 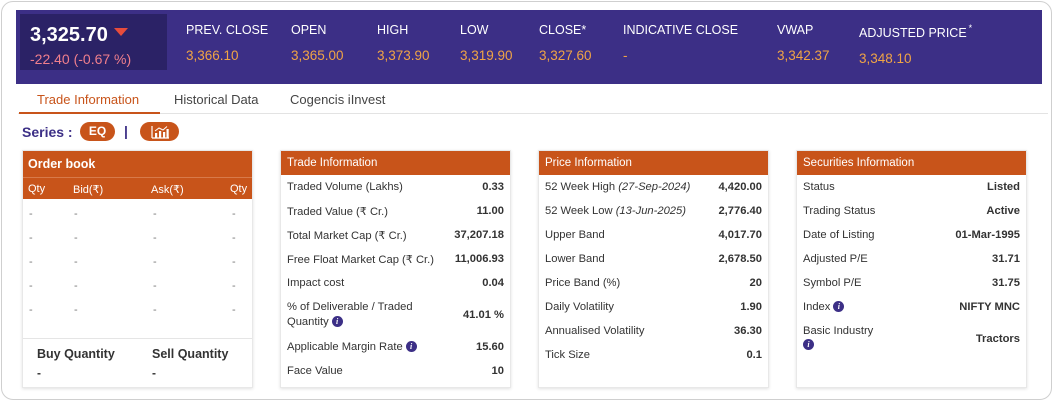 What do you see at coordinates (88, 190) in the screenshot?
I see `col-bid: Bid(₹)` at bounding box center [88, 190].